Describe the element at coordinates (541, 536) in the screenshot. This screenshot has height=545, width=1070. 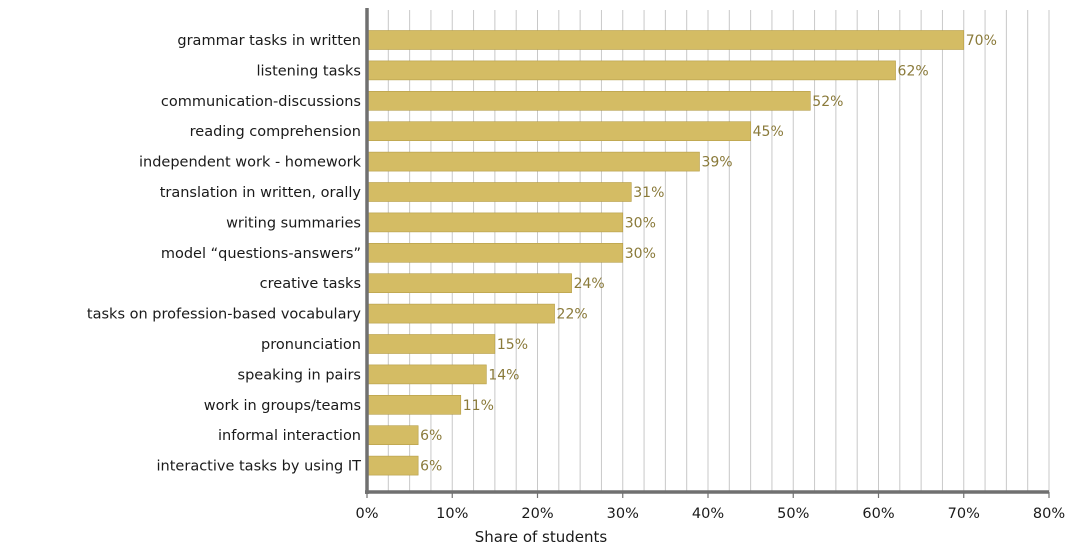
I see `x-axis-label: Share of students` at that location.